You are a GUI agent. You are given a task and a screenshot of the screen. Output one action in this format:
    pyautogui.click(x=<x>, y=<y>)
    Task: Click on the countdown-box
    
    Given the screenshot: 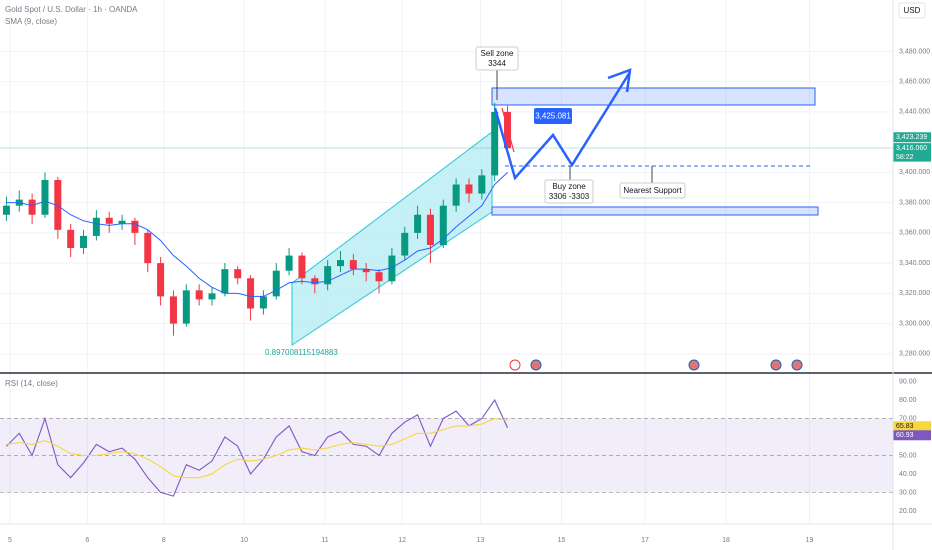 What is the action you would take?
    pyautogui.click(x=912, y=157)
    